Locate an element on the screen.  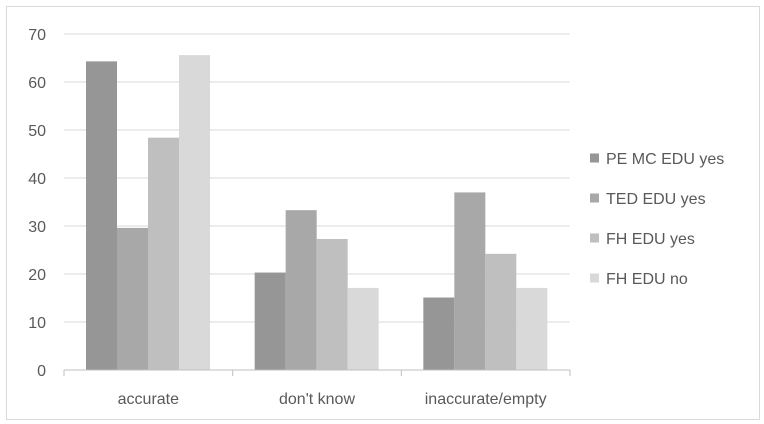
y-axis-tick-labels: 0 10 20 30 40 50 60 70 is located at coordinates (37, 203).